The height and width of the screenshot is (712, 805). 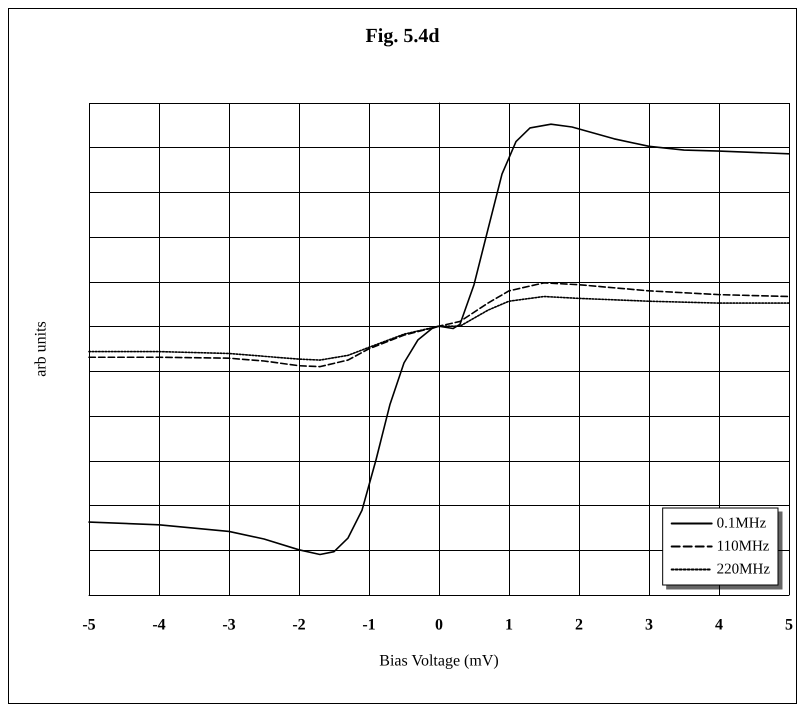 What do you see at coordinates (89, 625) in the screenshot?
I see `x-tick-label: -5` at bounding box center [89, 625].